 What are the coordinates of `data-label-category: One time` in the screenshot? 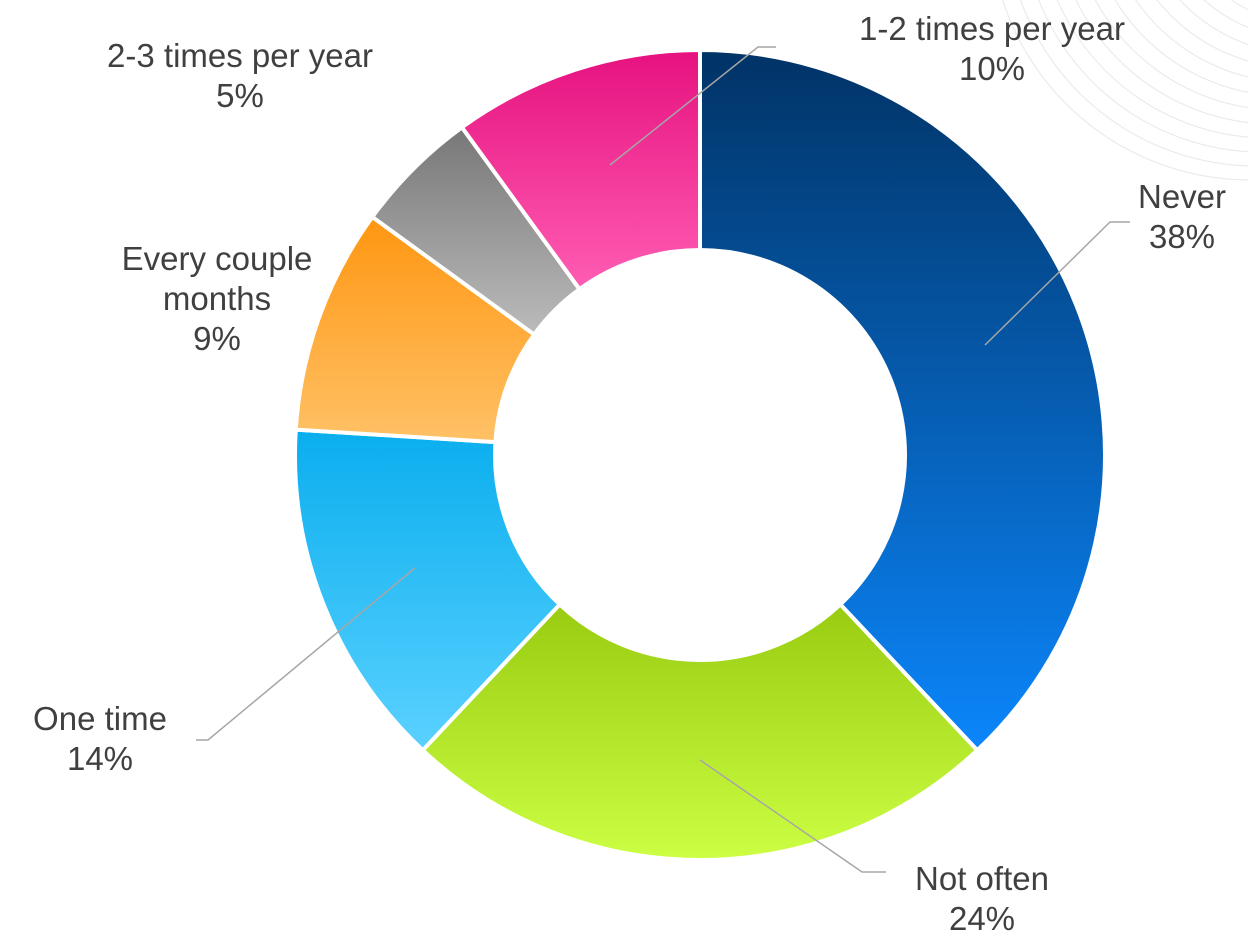 It's located at (100, 718).